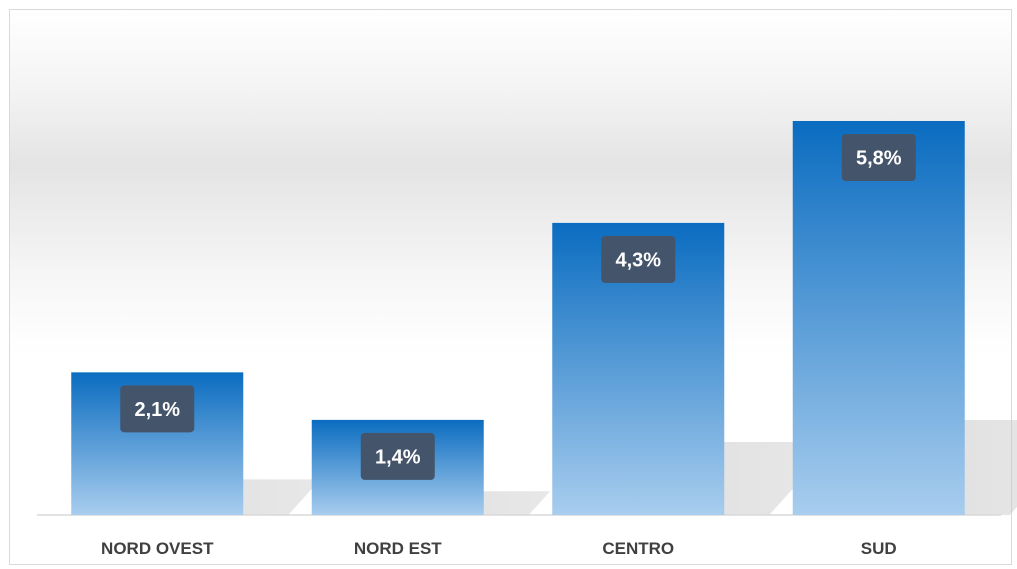 The image size is (1017, 569). What do you see at coordinates (878, 318) in the screenshot?
I see `bar-sud` at bounding box center [878, 318].